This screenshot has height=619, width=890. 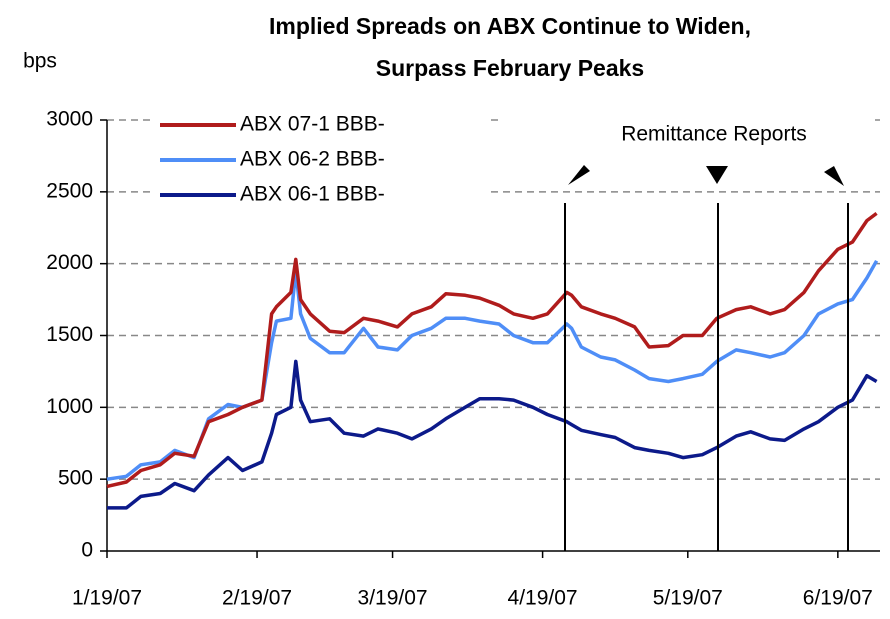 I want to click on y-tick-label: 2500, so click(x=69, y=190).